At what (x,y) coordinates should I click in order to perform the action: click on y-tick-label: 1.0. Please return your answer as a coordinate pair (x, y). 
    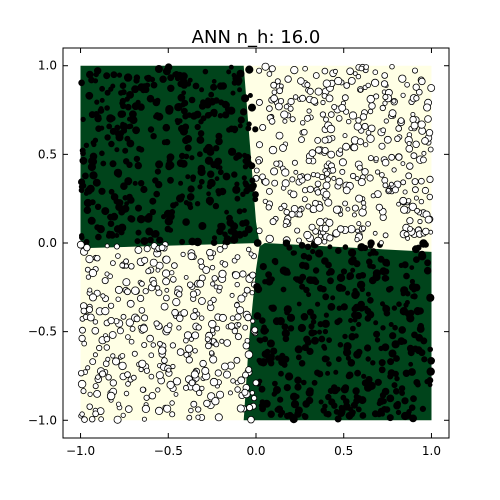
    Looking at the image, I should click on (47, 66).